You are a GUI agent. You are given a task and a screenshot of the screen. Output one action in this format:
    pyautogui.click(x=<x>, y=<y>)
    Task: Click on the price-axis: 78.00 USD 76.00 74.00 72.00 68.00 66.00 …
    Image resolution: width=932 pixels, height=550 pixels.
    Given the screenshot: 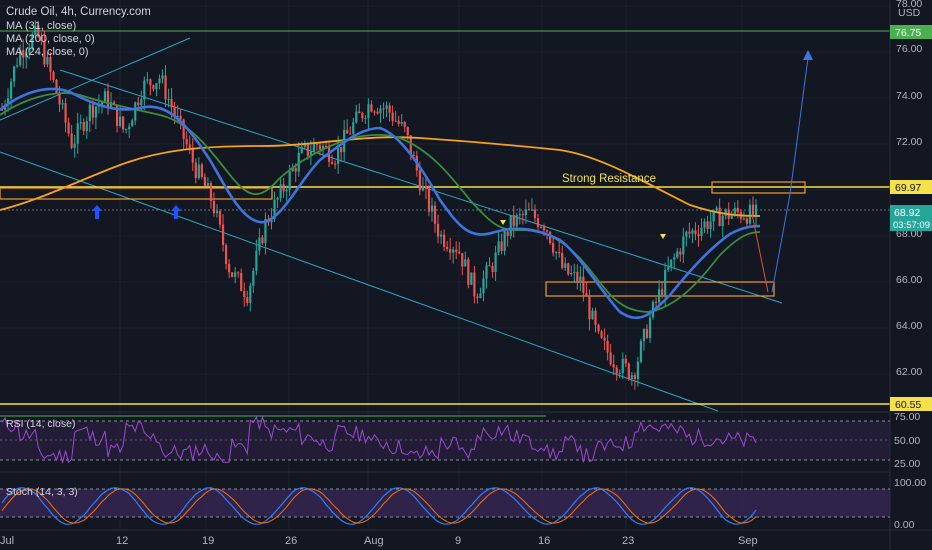 What is the action you would take?
    pyautogui.click(x=911, y=205)
    